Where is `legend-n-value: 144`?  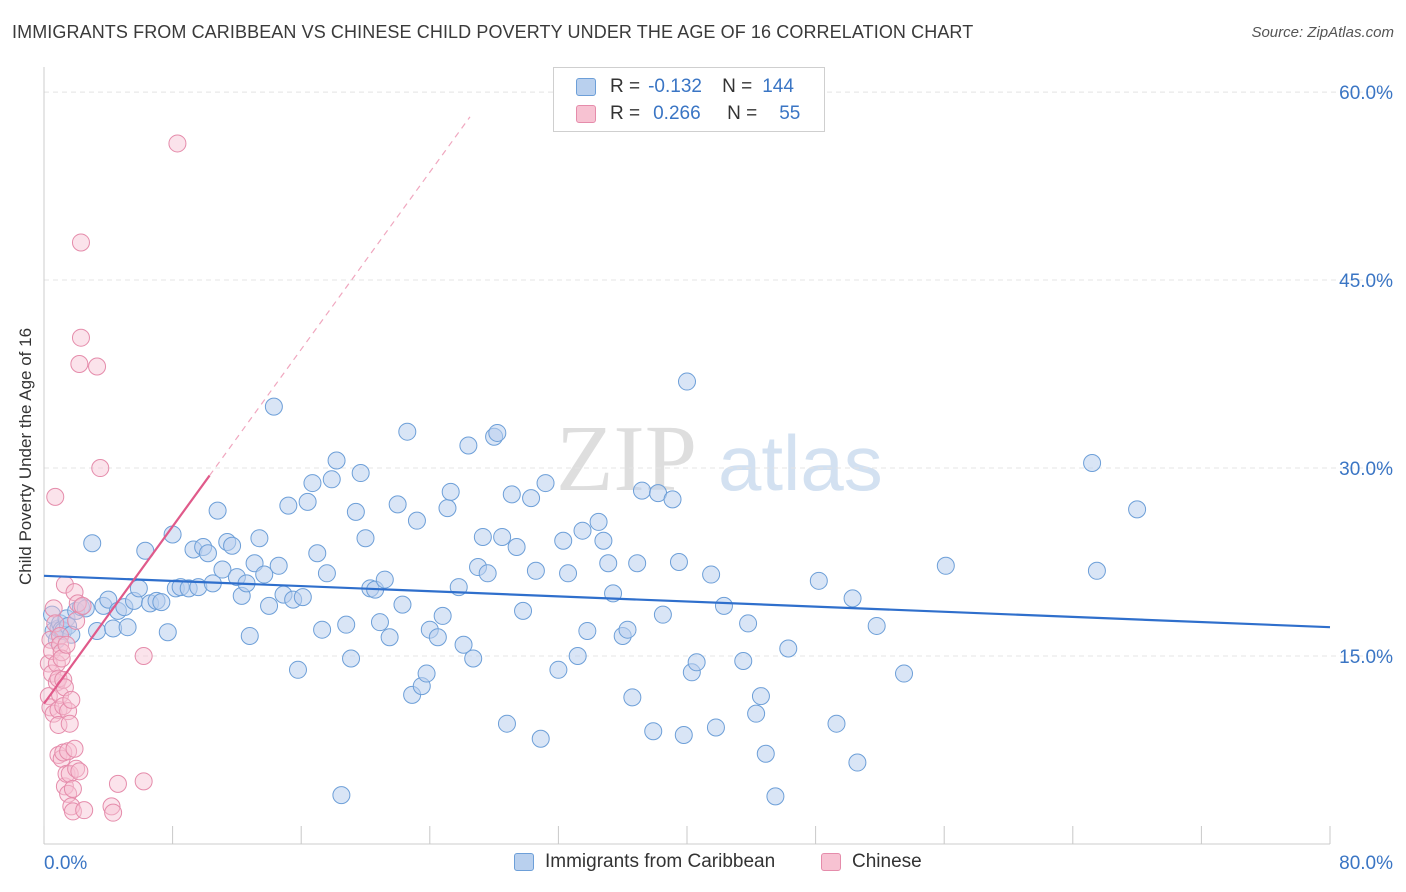
legend-n-value: 144 is located at coordinates (778, 86).